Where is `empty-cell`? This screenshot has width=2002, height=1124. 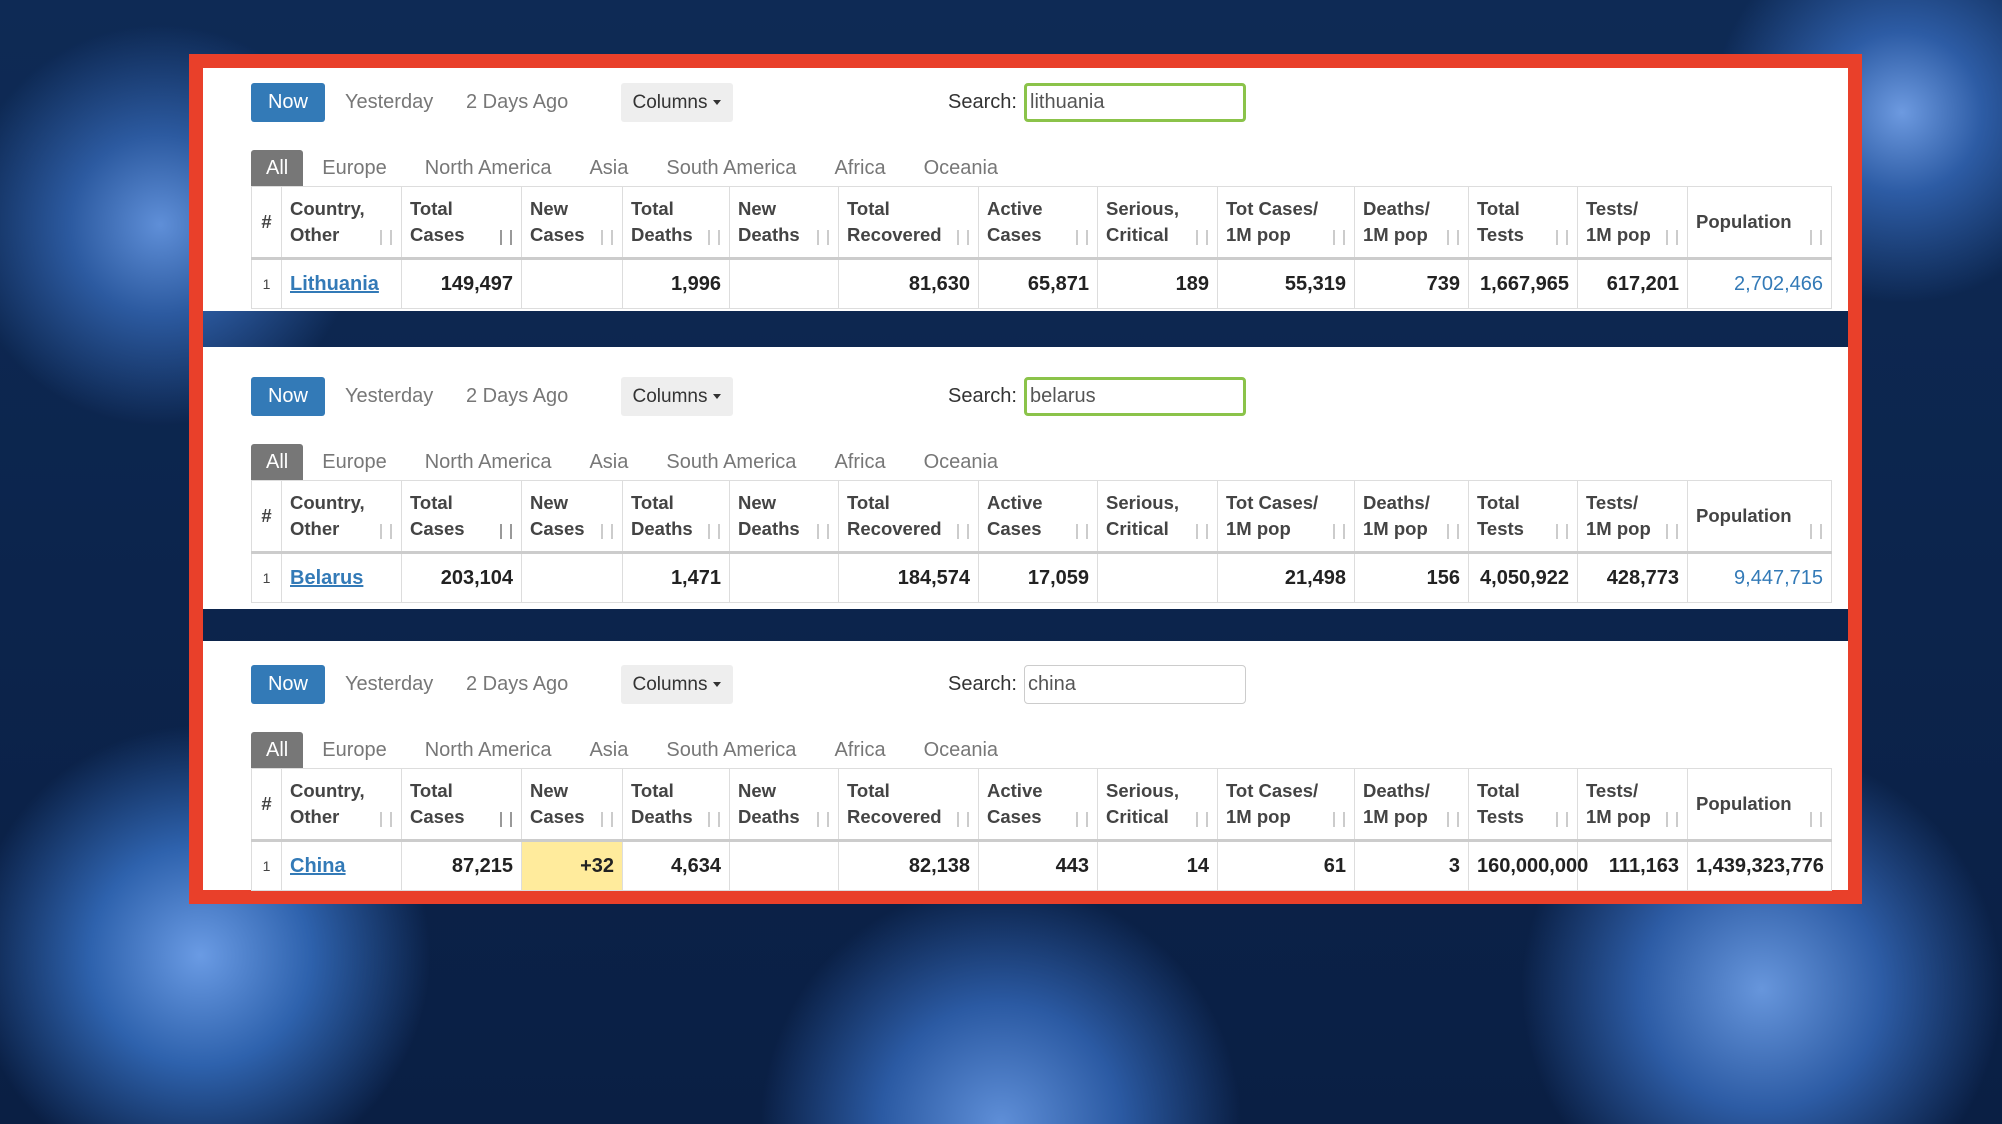
empty-cell is located at coordinates (572, 283).